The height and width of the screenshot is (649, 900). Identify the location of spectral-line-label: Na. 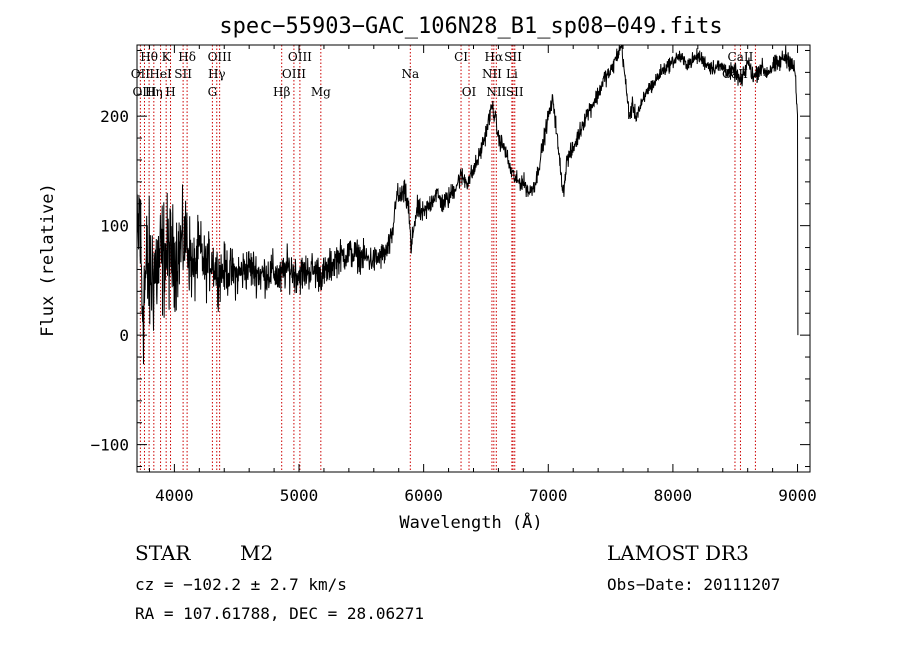
(410, 74).